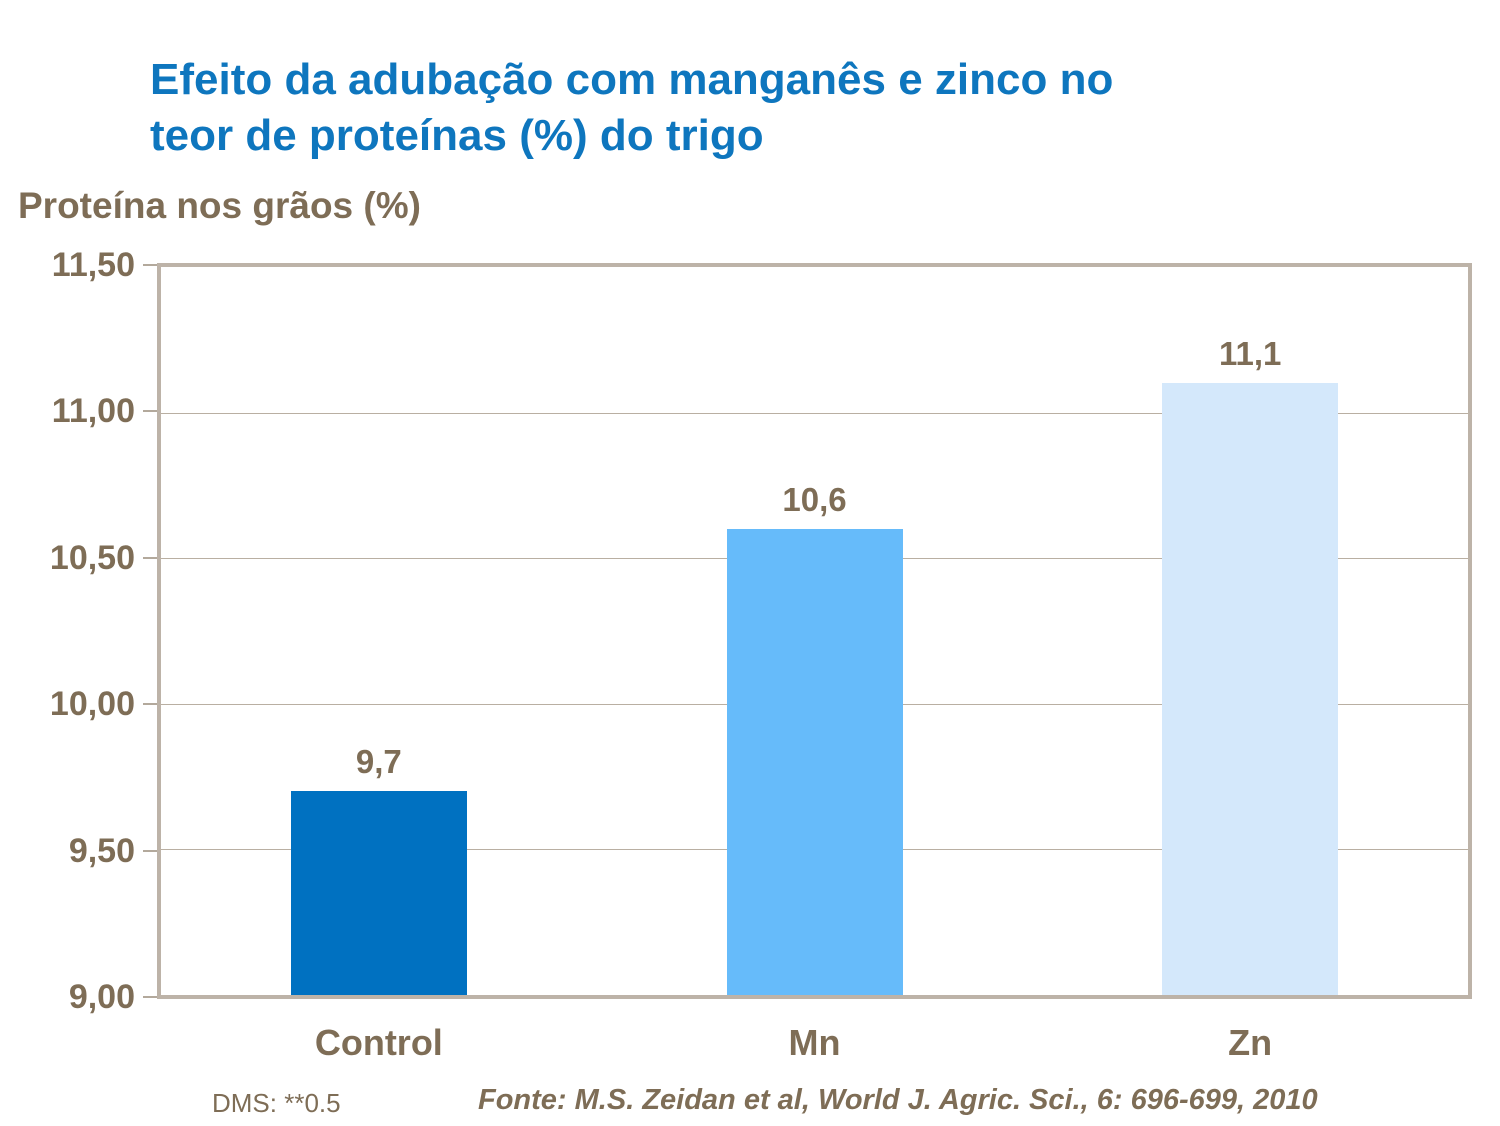  Describe the element at coordinates (92, 704) in the screenshot. I see `y-tick-label: 10,00` at that location.